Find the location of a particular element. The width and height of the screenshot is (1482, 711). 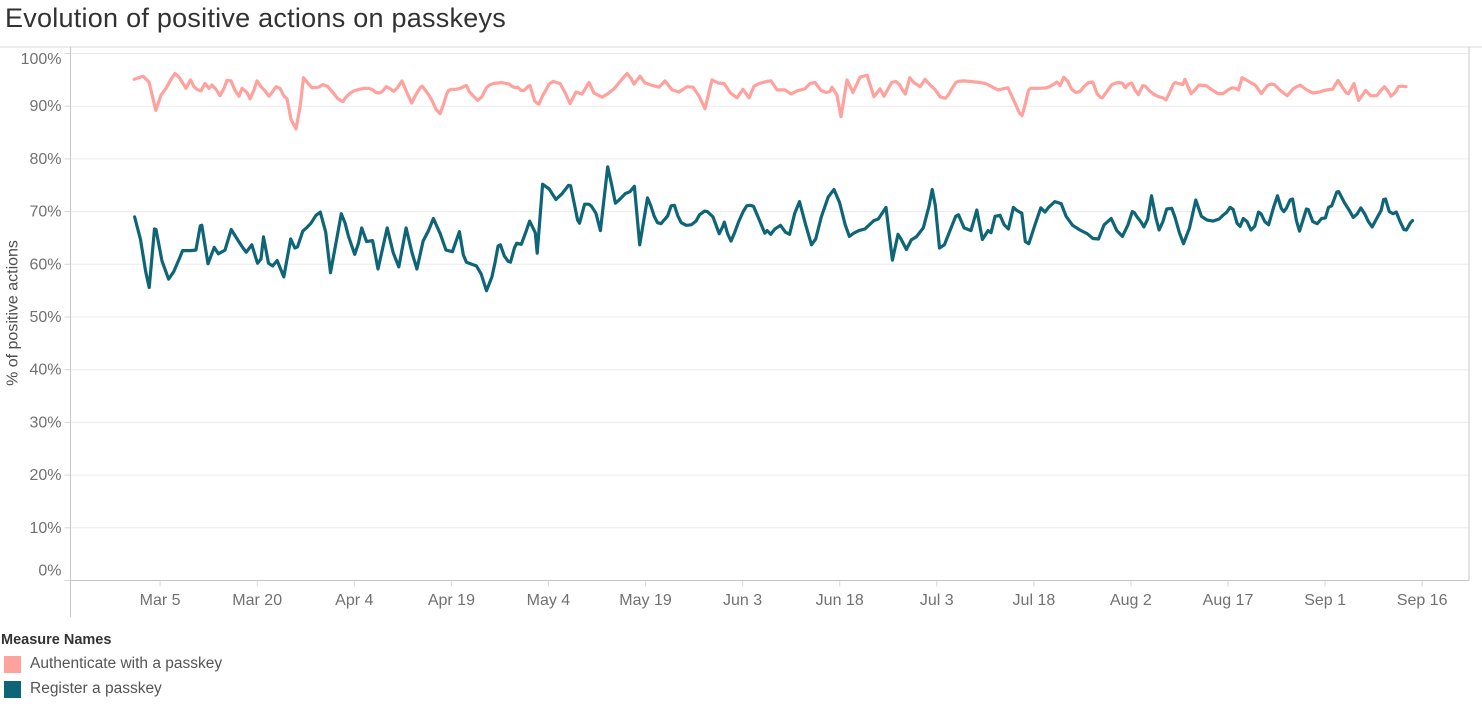

svg-text: Apr 4 is located at coordinates (354, 600).